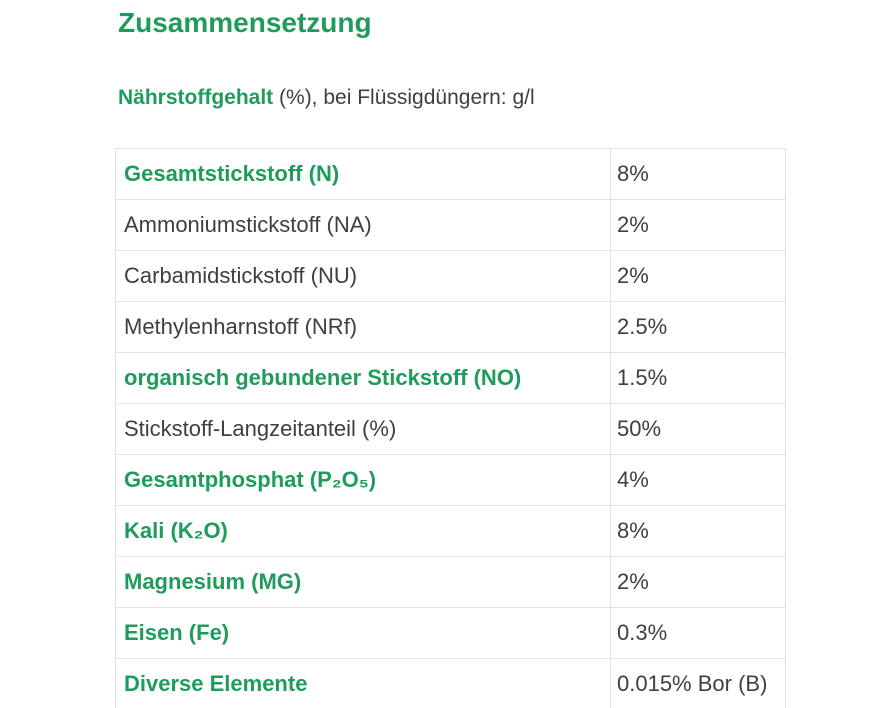 This screenshot has width=885, height=708. I want to click on table-row: Stickstoff-Langzeitanteil (%) 50%, so click(450, 429).